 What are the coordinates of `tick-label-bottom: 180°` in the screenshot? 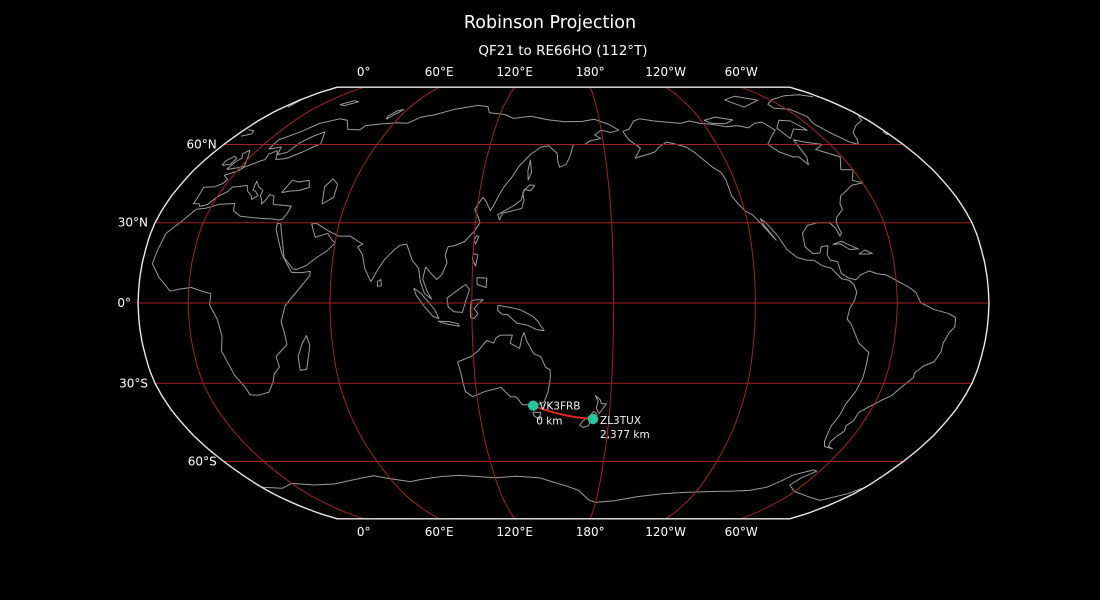 It's located at (590, 532).